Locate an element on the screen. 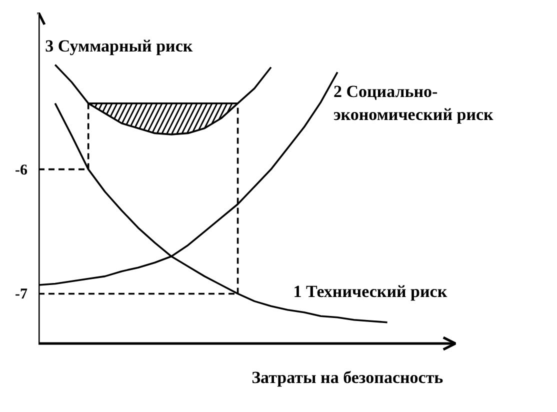 This screenshot has height=412, width=557. legend-label: 3 Суммарный риск is located at coordinates (119, 46).